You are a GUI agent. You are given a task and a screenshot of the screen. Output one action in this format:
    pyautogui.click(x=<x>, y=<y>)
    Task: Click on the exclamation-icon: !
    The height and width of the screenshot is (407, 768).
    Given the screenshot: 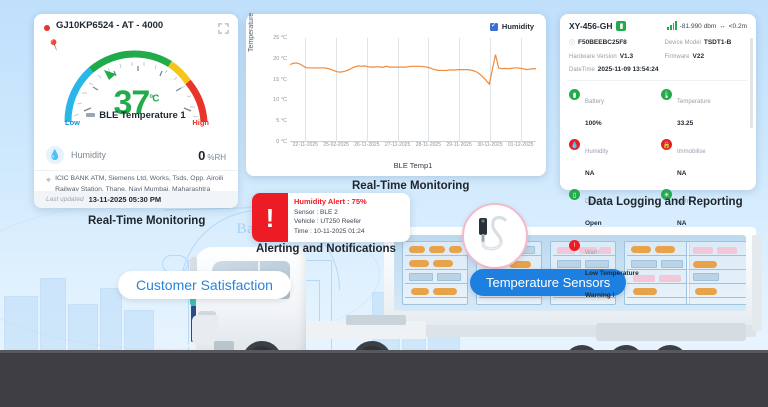 What is the action you would take?
    pyautogui.click(x=270, y=217)
    